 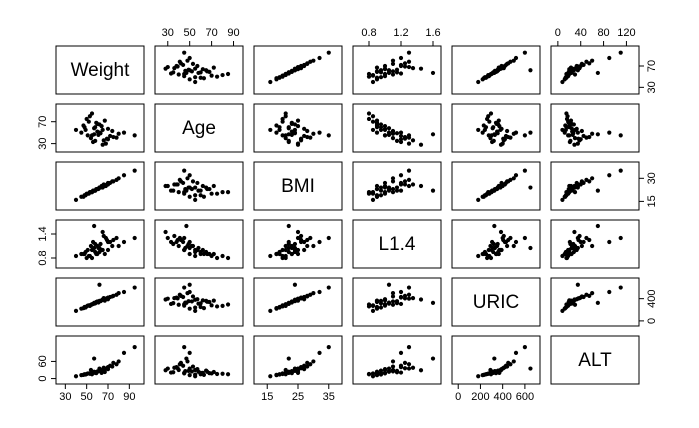 I want to click on x-tick-label: 50, so click(x=190, y=33).